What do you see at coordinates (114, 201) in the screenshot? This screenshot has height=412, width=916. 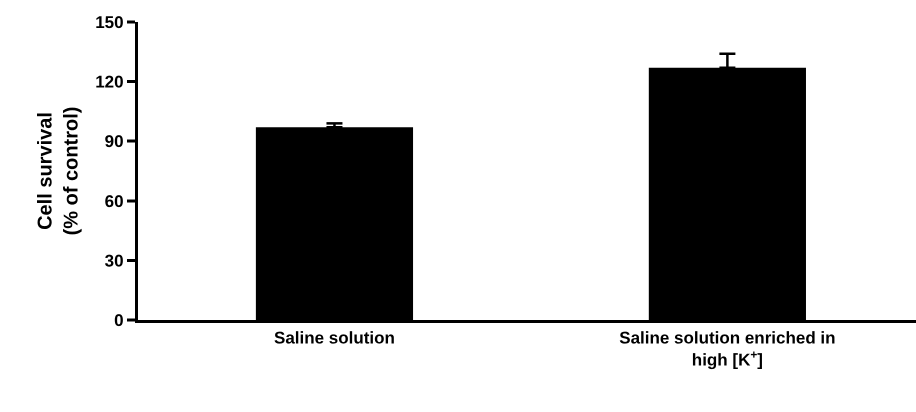 I see `y-tick-label: 60` at bounding box center [114, 201].